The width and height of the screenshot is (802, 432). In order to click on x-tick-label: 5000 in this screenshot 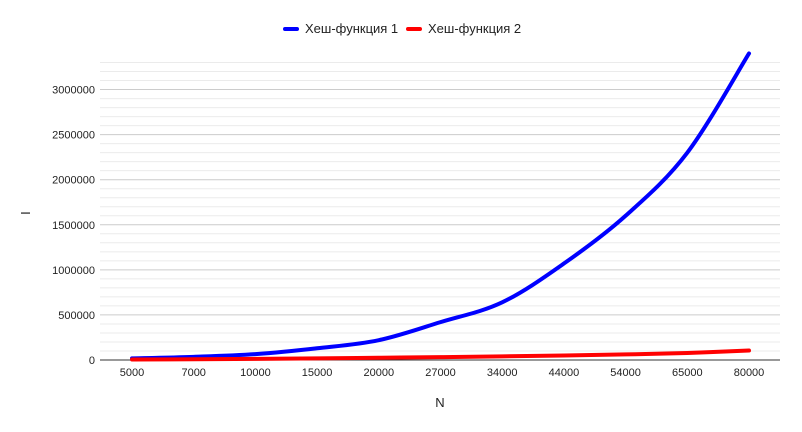, I will do `click(132, 373)`.